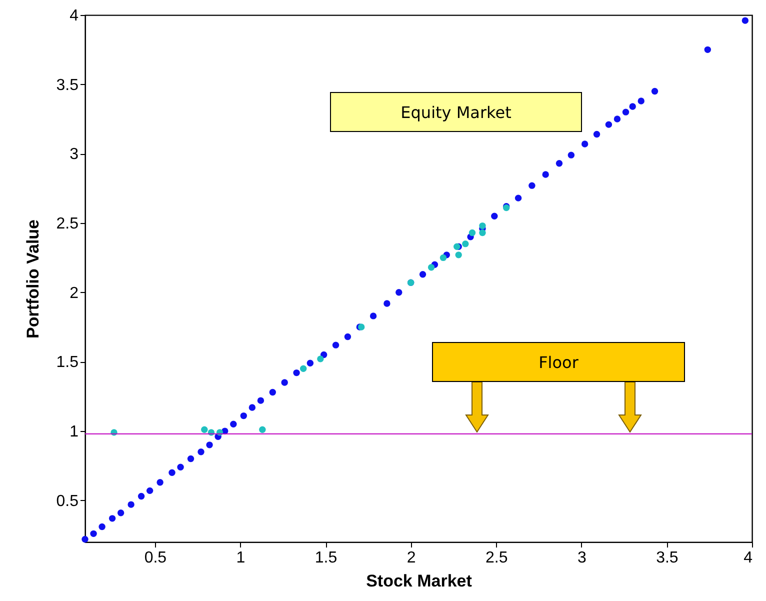  I want to click on x-tick-label: 1, so click(241, 558).